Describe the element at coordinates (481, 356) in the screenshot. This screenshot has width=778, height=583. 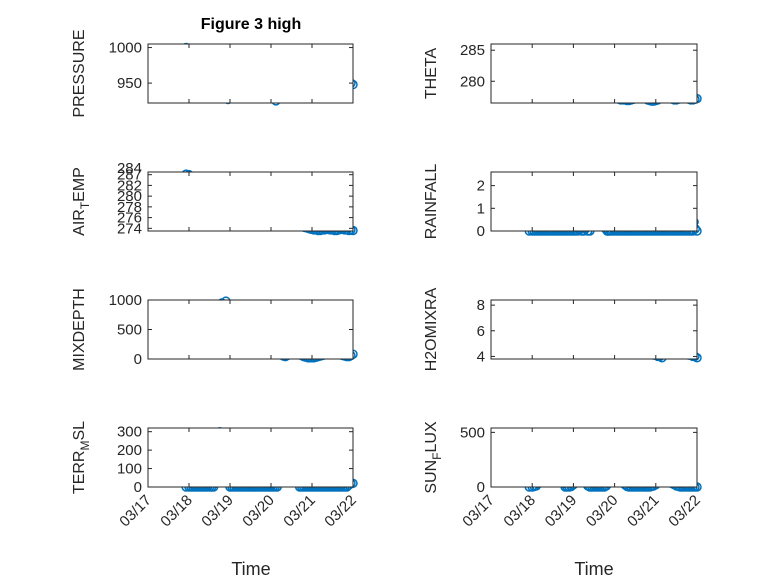
I see `y-tick-label: 4` at that location.